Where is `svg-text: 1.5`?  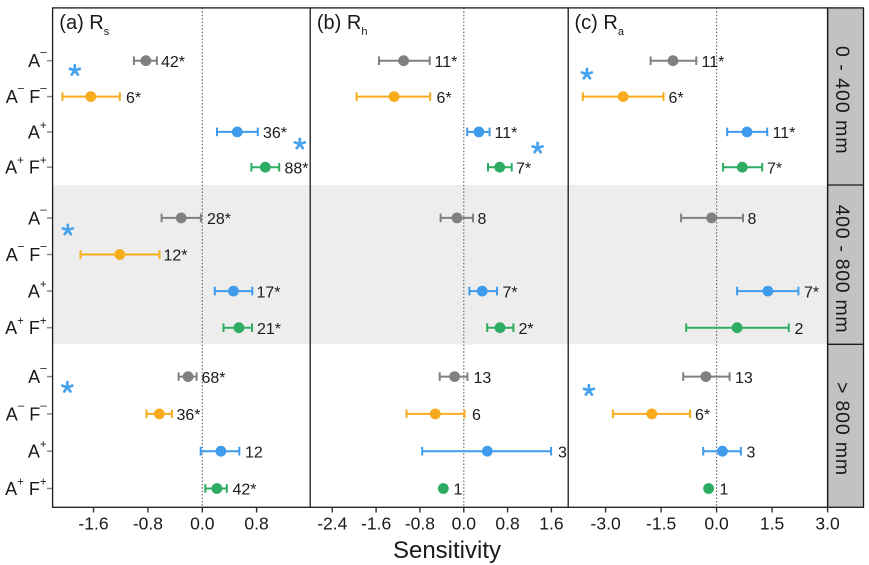
svg-text: 1.5 is located at coordinates (772, 524).